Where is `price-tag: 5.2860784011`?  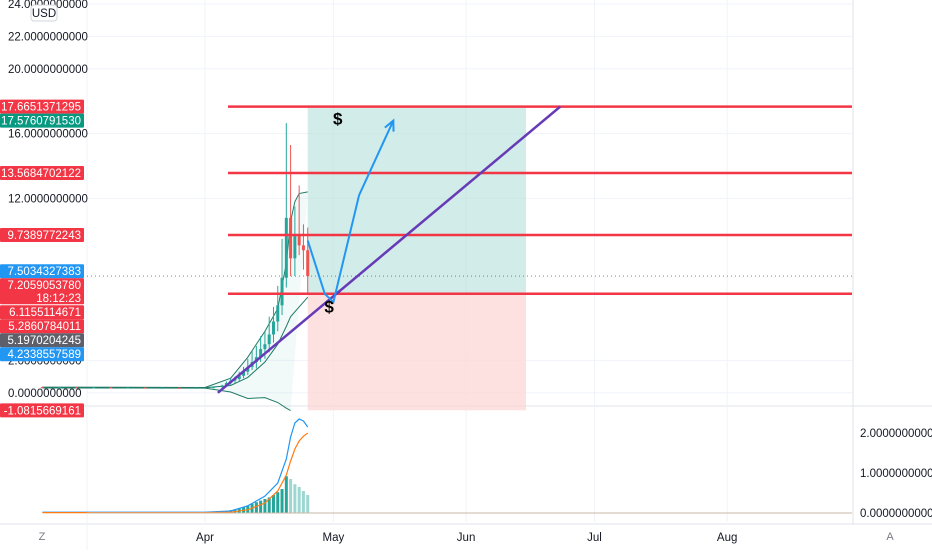 price-tag: 5.2860784011 is located at coordinates (42, 326).